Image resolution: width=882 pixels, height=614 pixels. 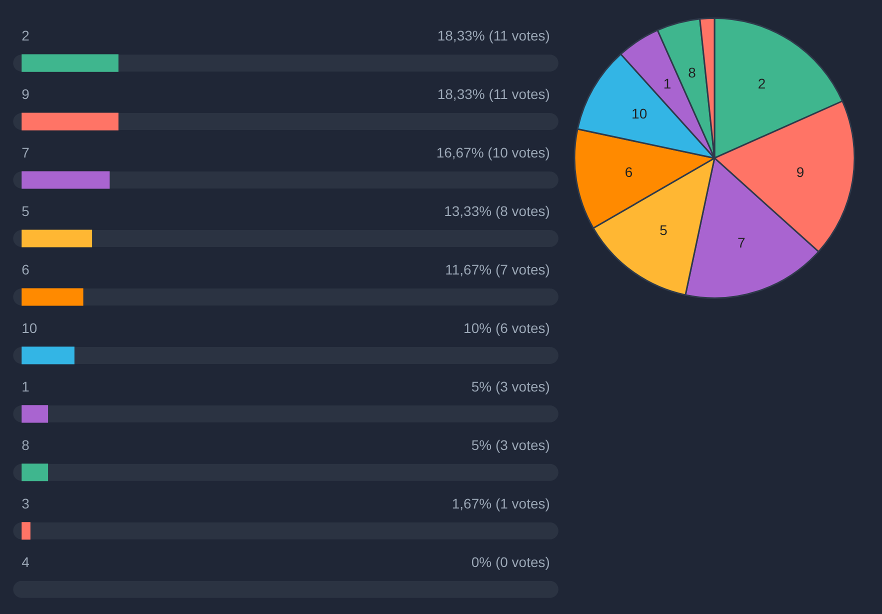 What do you see at coordinates (26, 36) in the screenshot?
I see `y-tick-label: 2` at bounding box center [26, 36].